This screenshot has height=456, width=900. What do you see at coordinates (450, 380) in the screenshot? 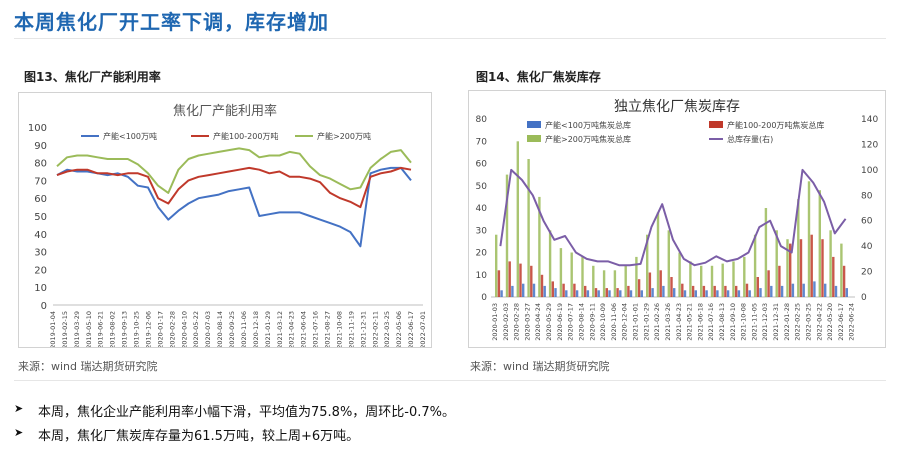
I see `bottom-divider` at bounding box center [450, 380].